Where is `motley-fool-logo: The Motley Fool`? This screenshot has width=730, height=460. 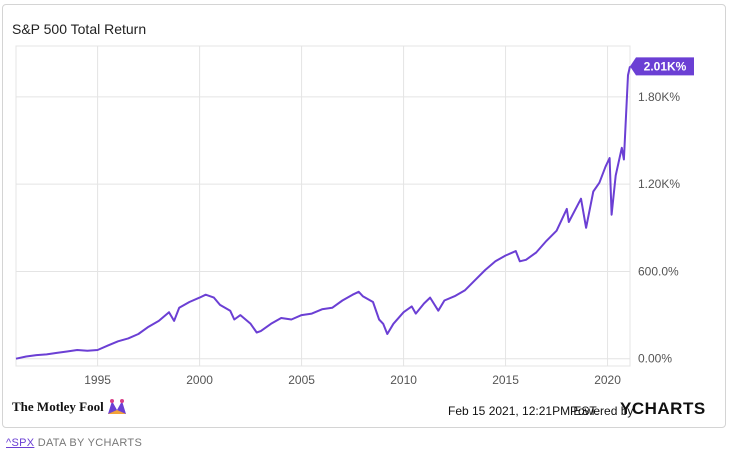 motley-fool-logo: The Motley Fool is located at coordinates (70, 407).